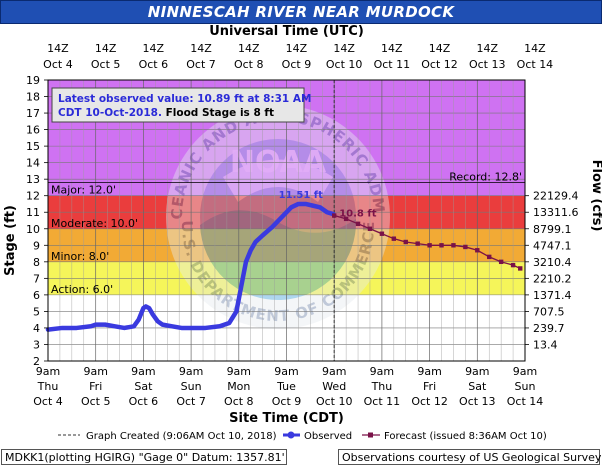  I want to click on title-bar: NINNESCAH RIVER NEAR MURDOCK, so click(301, 12).